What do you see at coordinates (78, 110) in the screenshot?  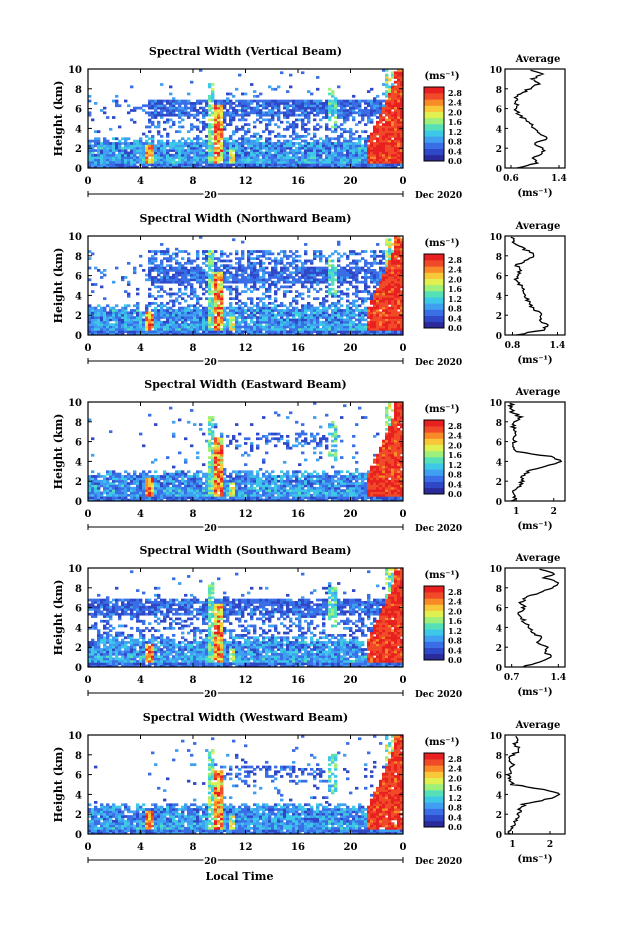 I see `y-tick-label: 6` at bounding box center [78, 110].